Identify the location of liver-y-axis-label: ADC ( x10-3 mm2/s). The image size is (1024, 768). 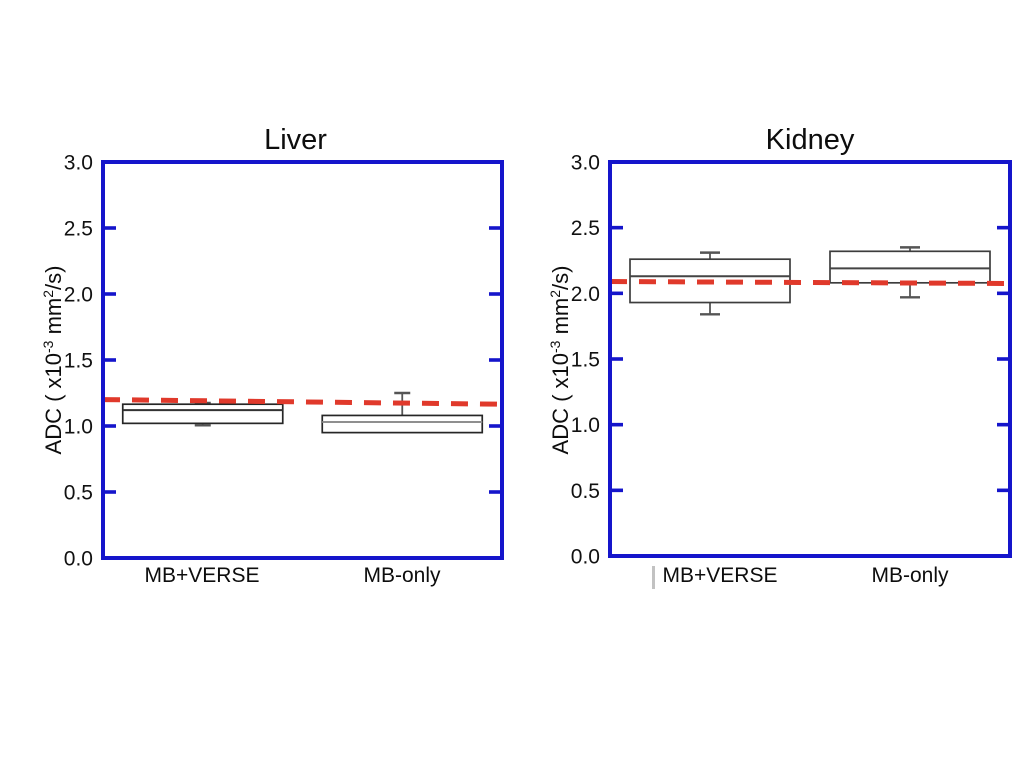
(54, 360).